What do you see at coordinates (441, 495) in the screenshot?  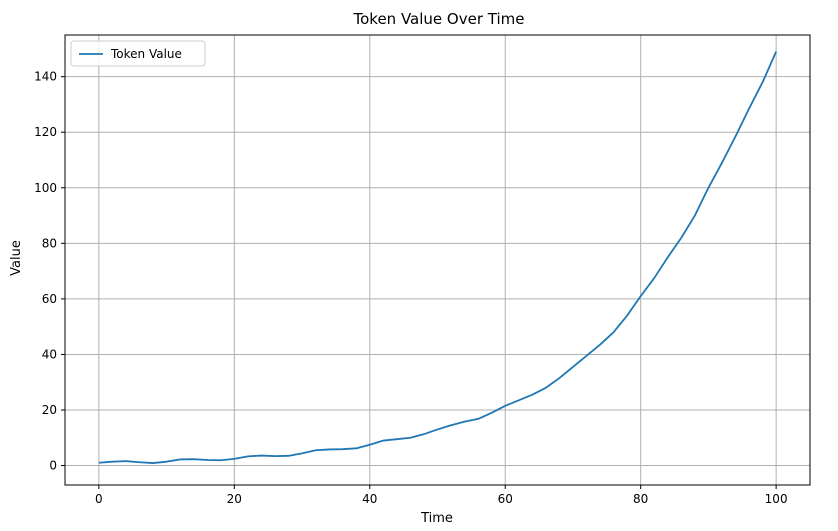 I see `x-axis-ticks: 0 20 40 60 80 100` at bounding box center [441, 495].